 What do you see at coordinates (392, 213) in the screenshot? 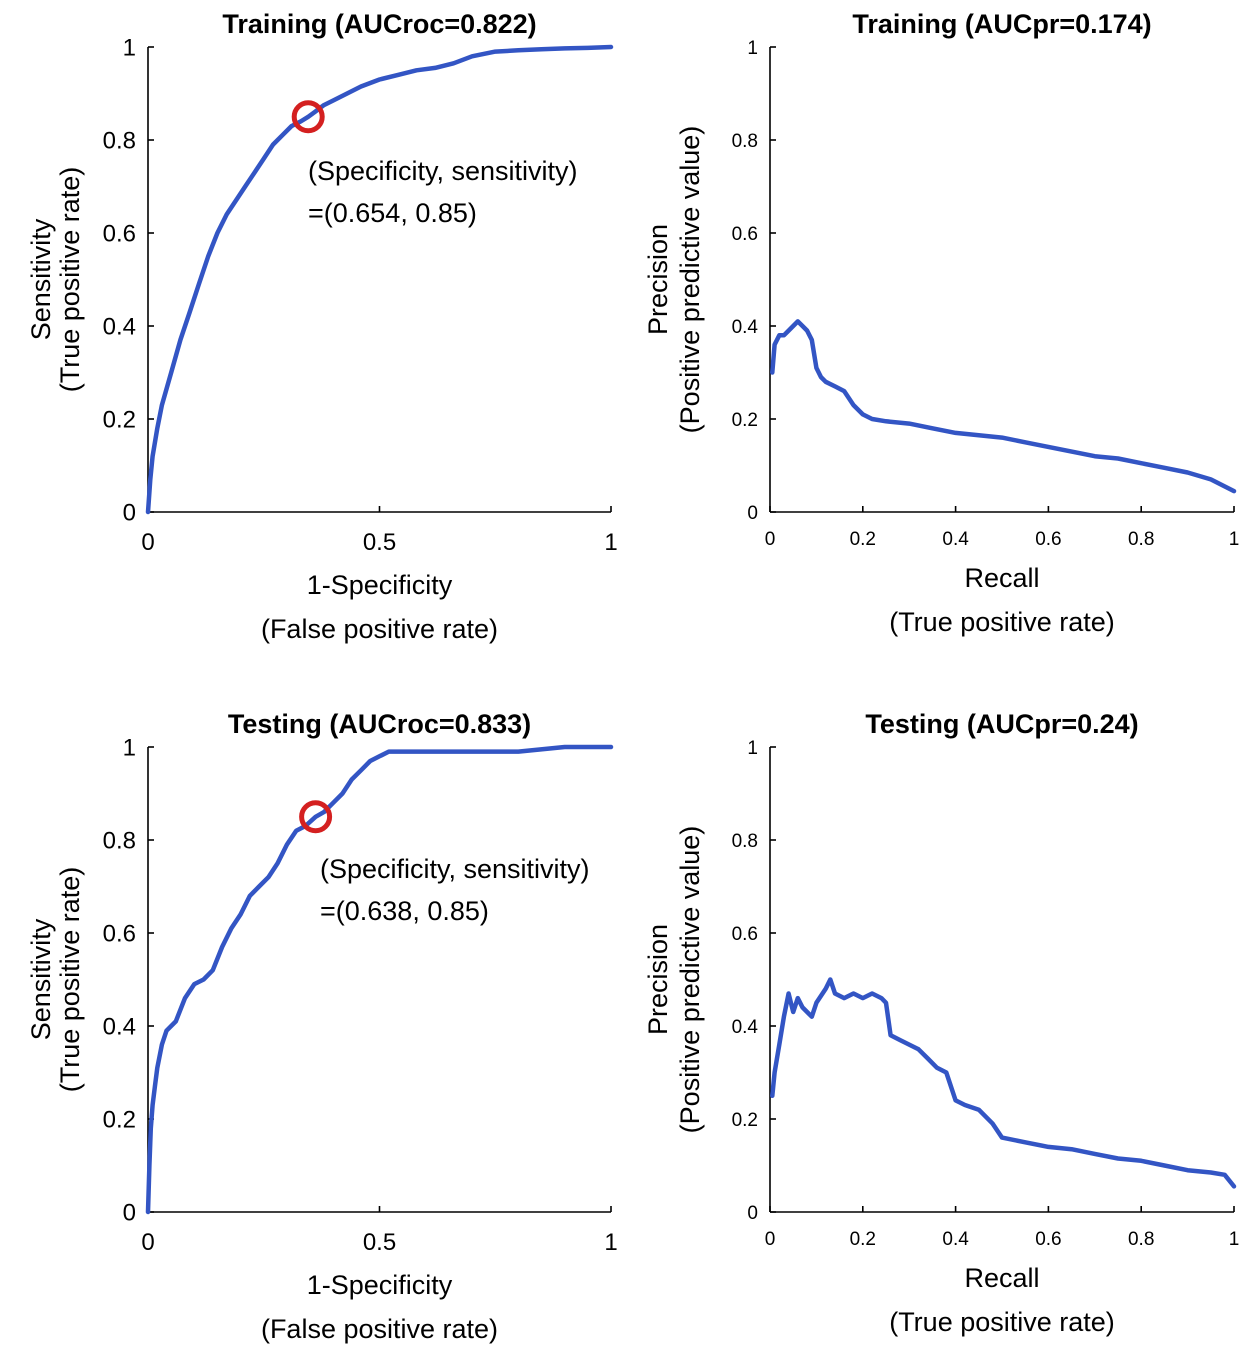
I see `annotation-text: =(0.654, 0.85)` at bounding box center [392, 213].